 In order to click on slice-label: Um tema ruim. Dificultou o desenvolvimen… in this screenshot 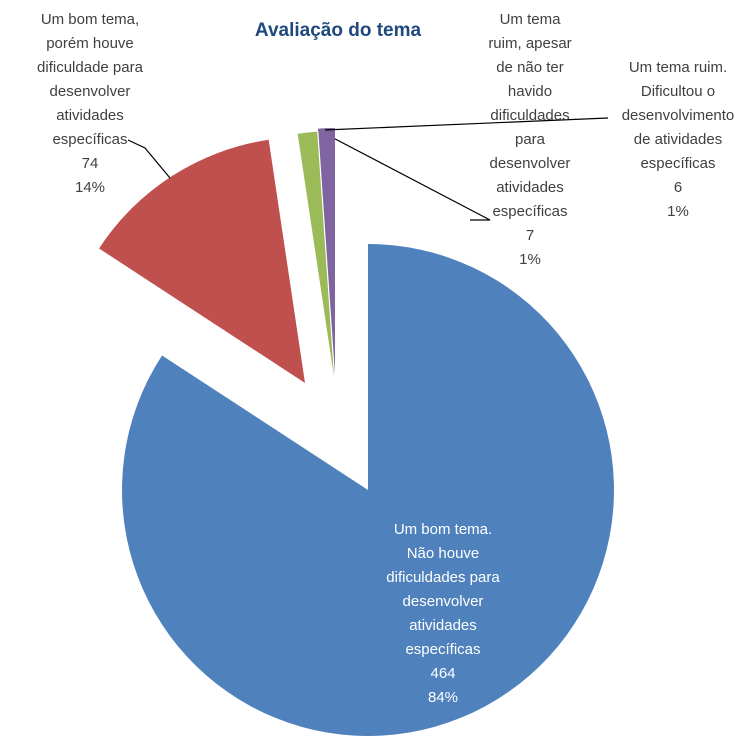, I will do `click(677, 140)`.